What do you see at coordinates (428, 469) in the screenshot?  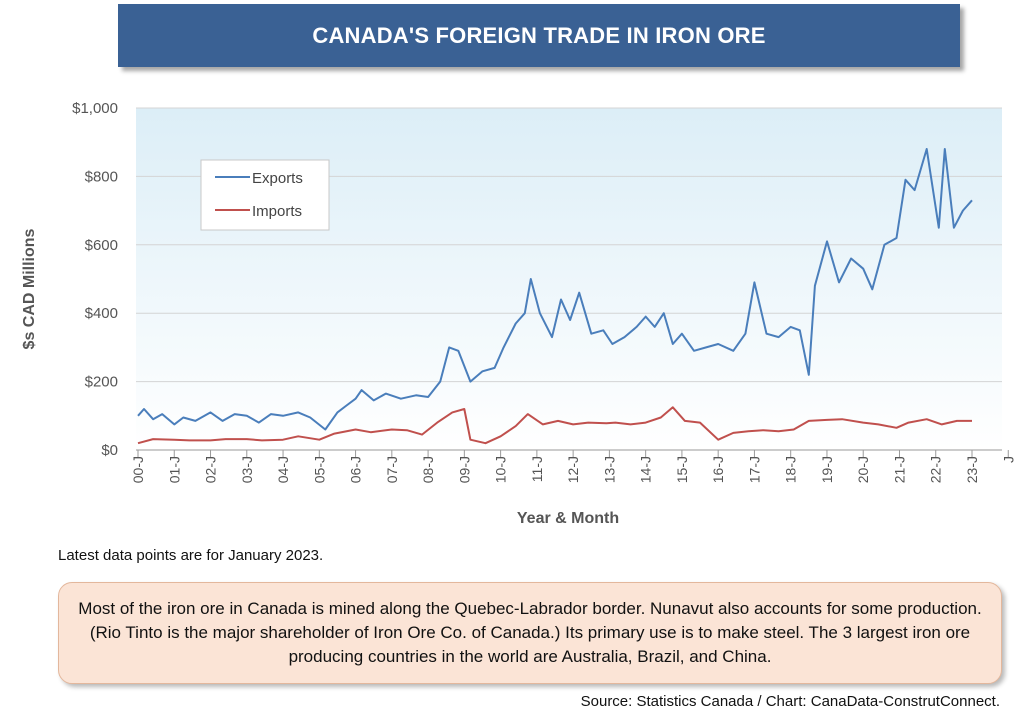 I see `x-tick-label: 08-J` at bounding box center [428, 469].